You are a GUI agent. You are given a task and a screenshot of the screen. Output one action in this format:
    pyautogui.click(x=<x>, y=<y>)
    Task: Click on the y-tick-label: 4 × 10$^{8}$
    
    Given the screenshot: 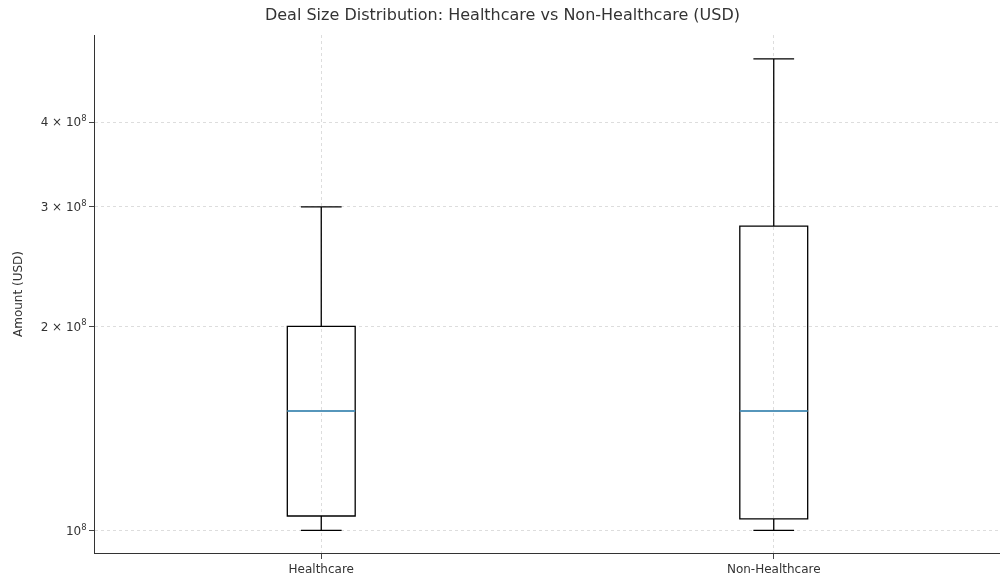 What is the action you would take?
    pyautogui.click(x=63, y=121)
    